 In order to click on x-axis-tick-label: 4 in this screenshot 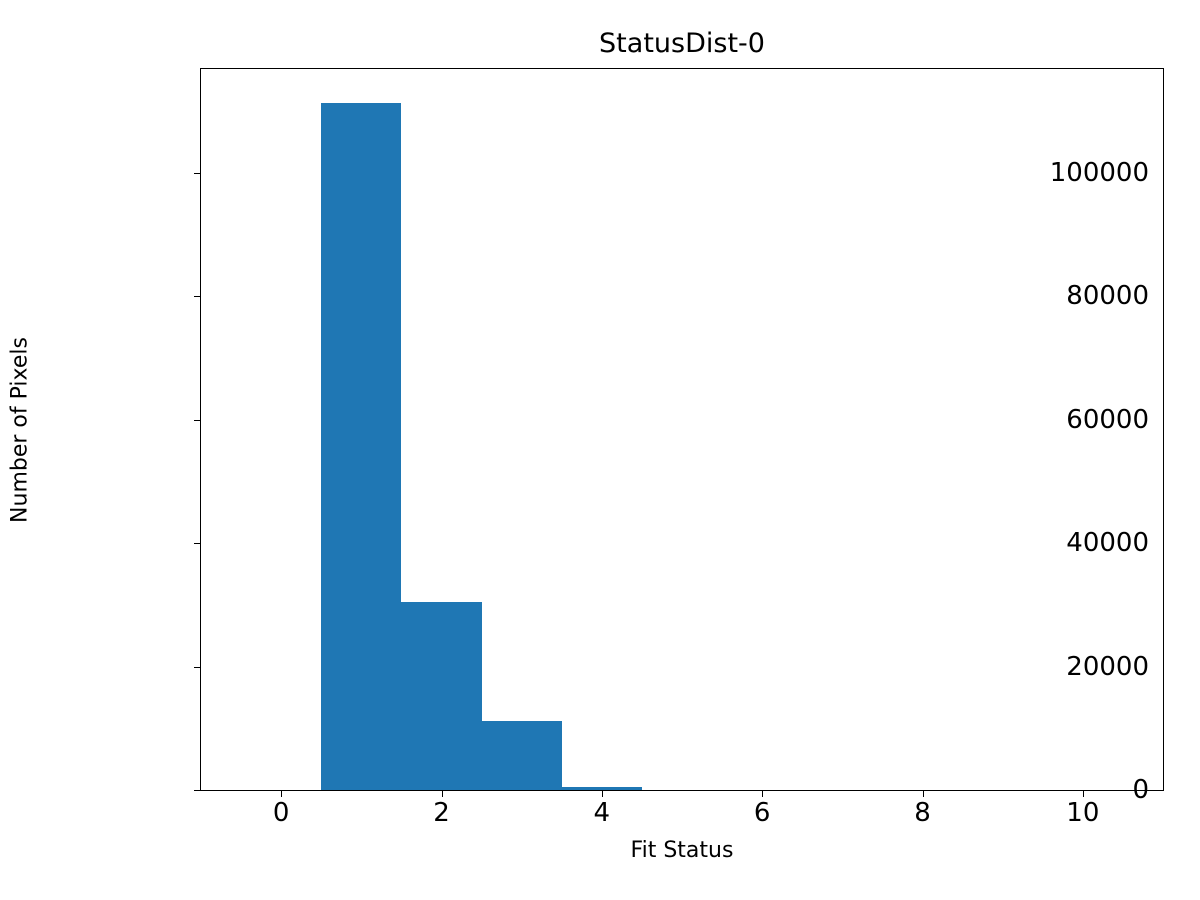, I will do `click(602, 813)`.